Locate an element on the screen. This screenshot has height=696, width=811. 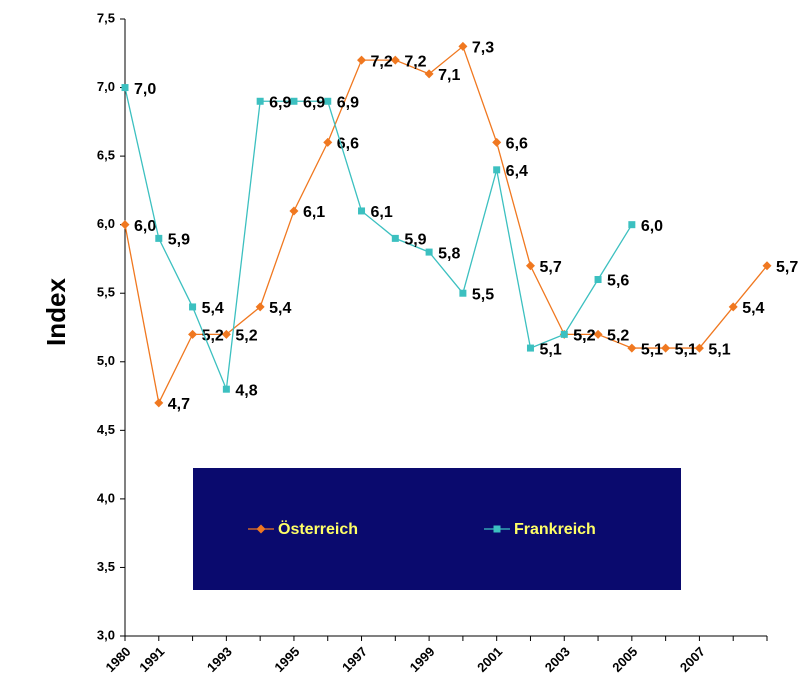
x-tick-label: 2001 is located at coordinates (489, 659).